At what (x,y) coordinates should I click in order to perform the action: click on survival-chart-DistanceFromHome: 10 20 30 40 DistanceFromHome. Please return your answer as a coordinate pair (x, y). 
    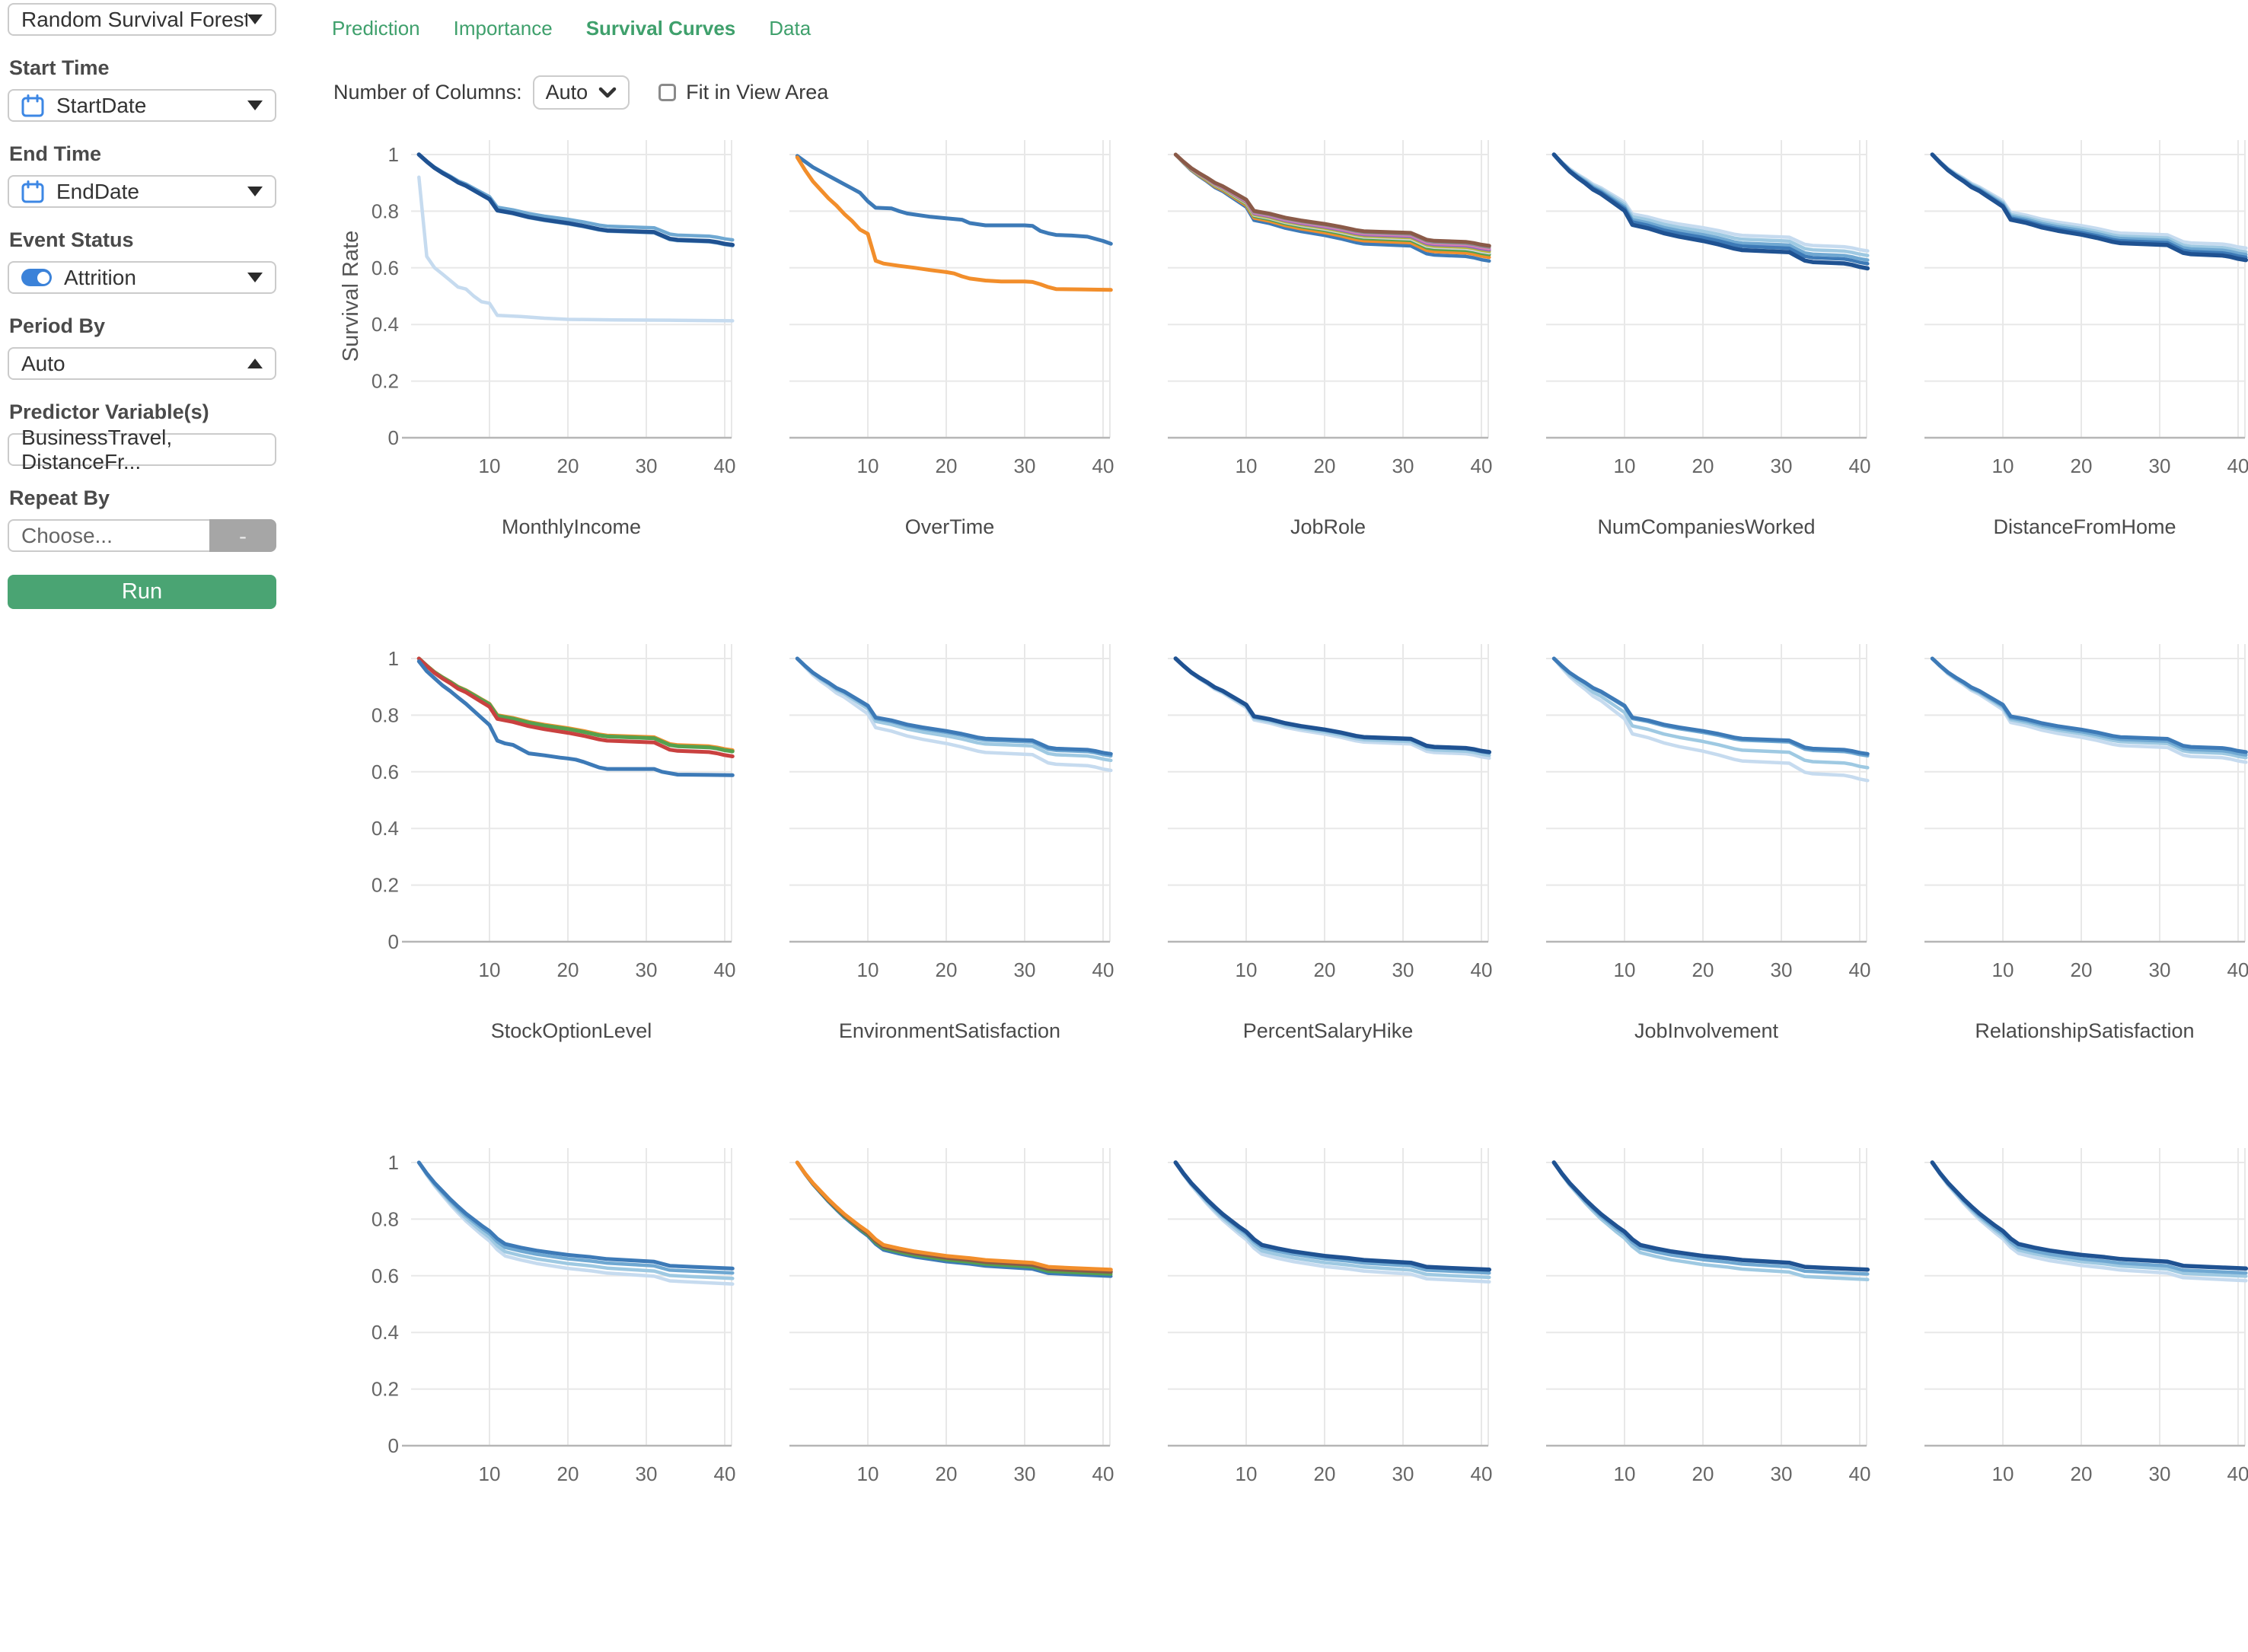
    Looking at the image, I should click on (2086, 339).